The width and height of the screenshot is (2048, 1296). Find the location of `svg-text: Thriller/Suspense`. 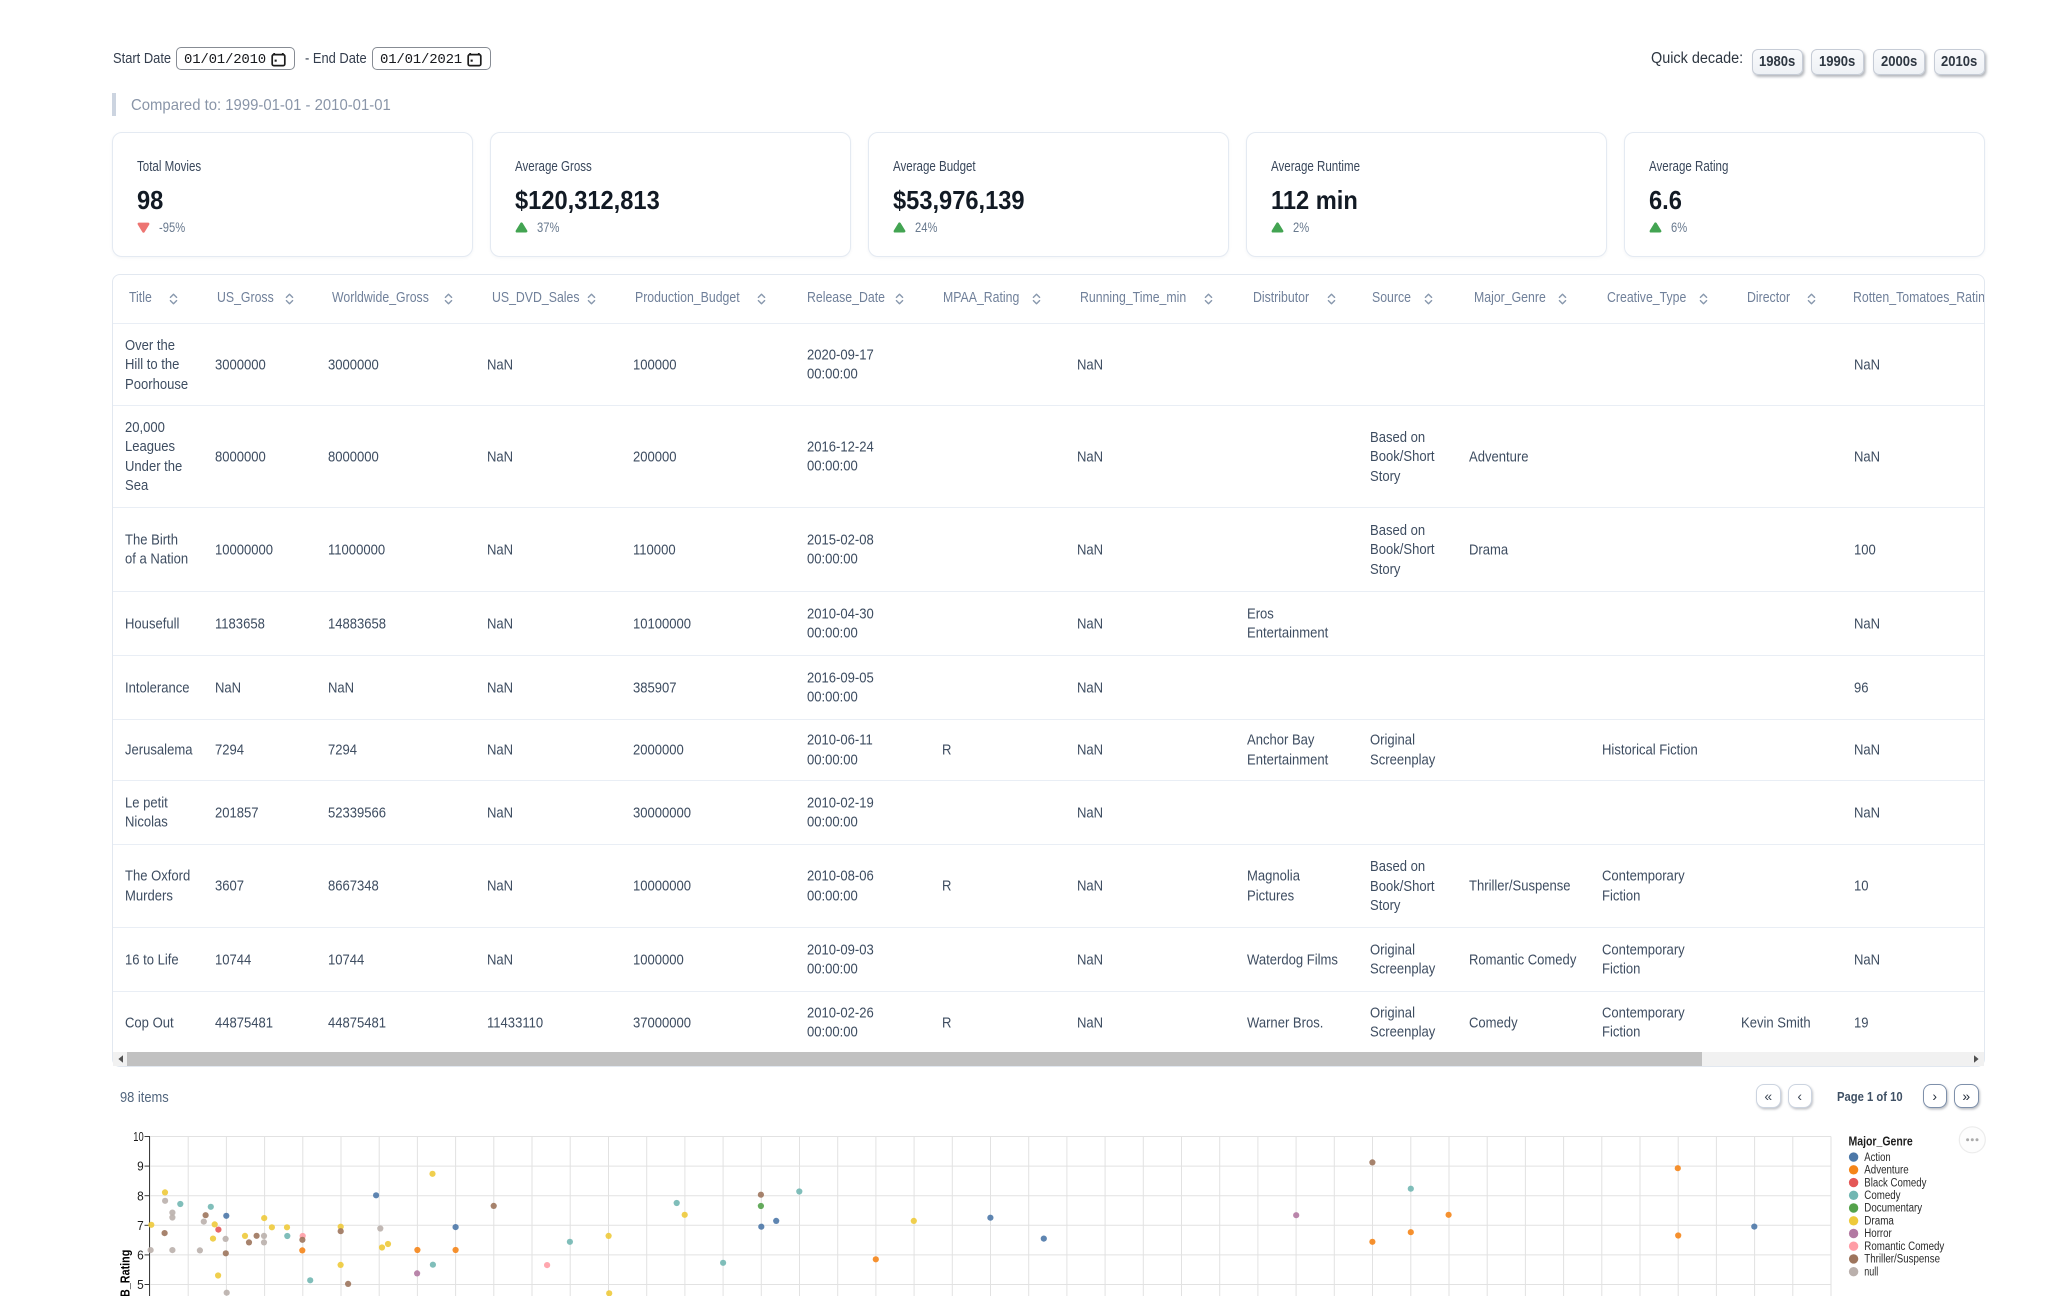

svg-text: Thriller/Suspense is located at coordinates (1902, 1260).